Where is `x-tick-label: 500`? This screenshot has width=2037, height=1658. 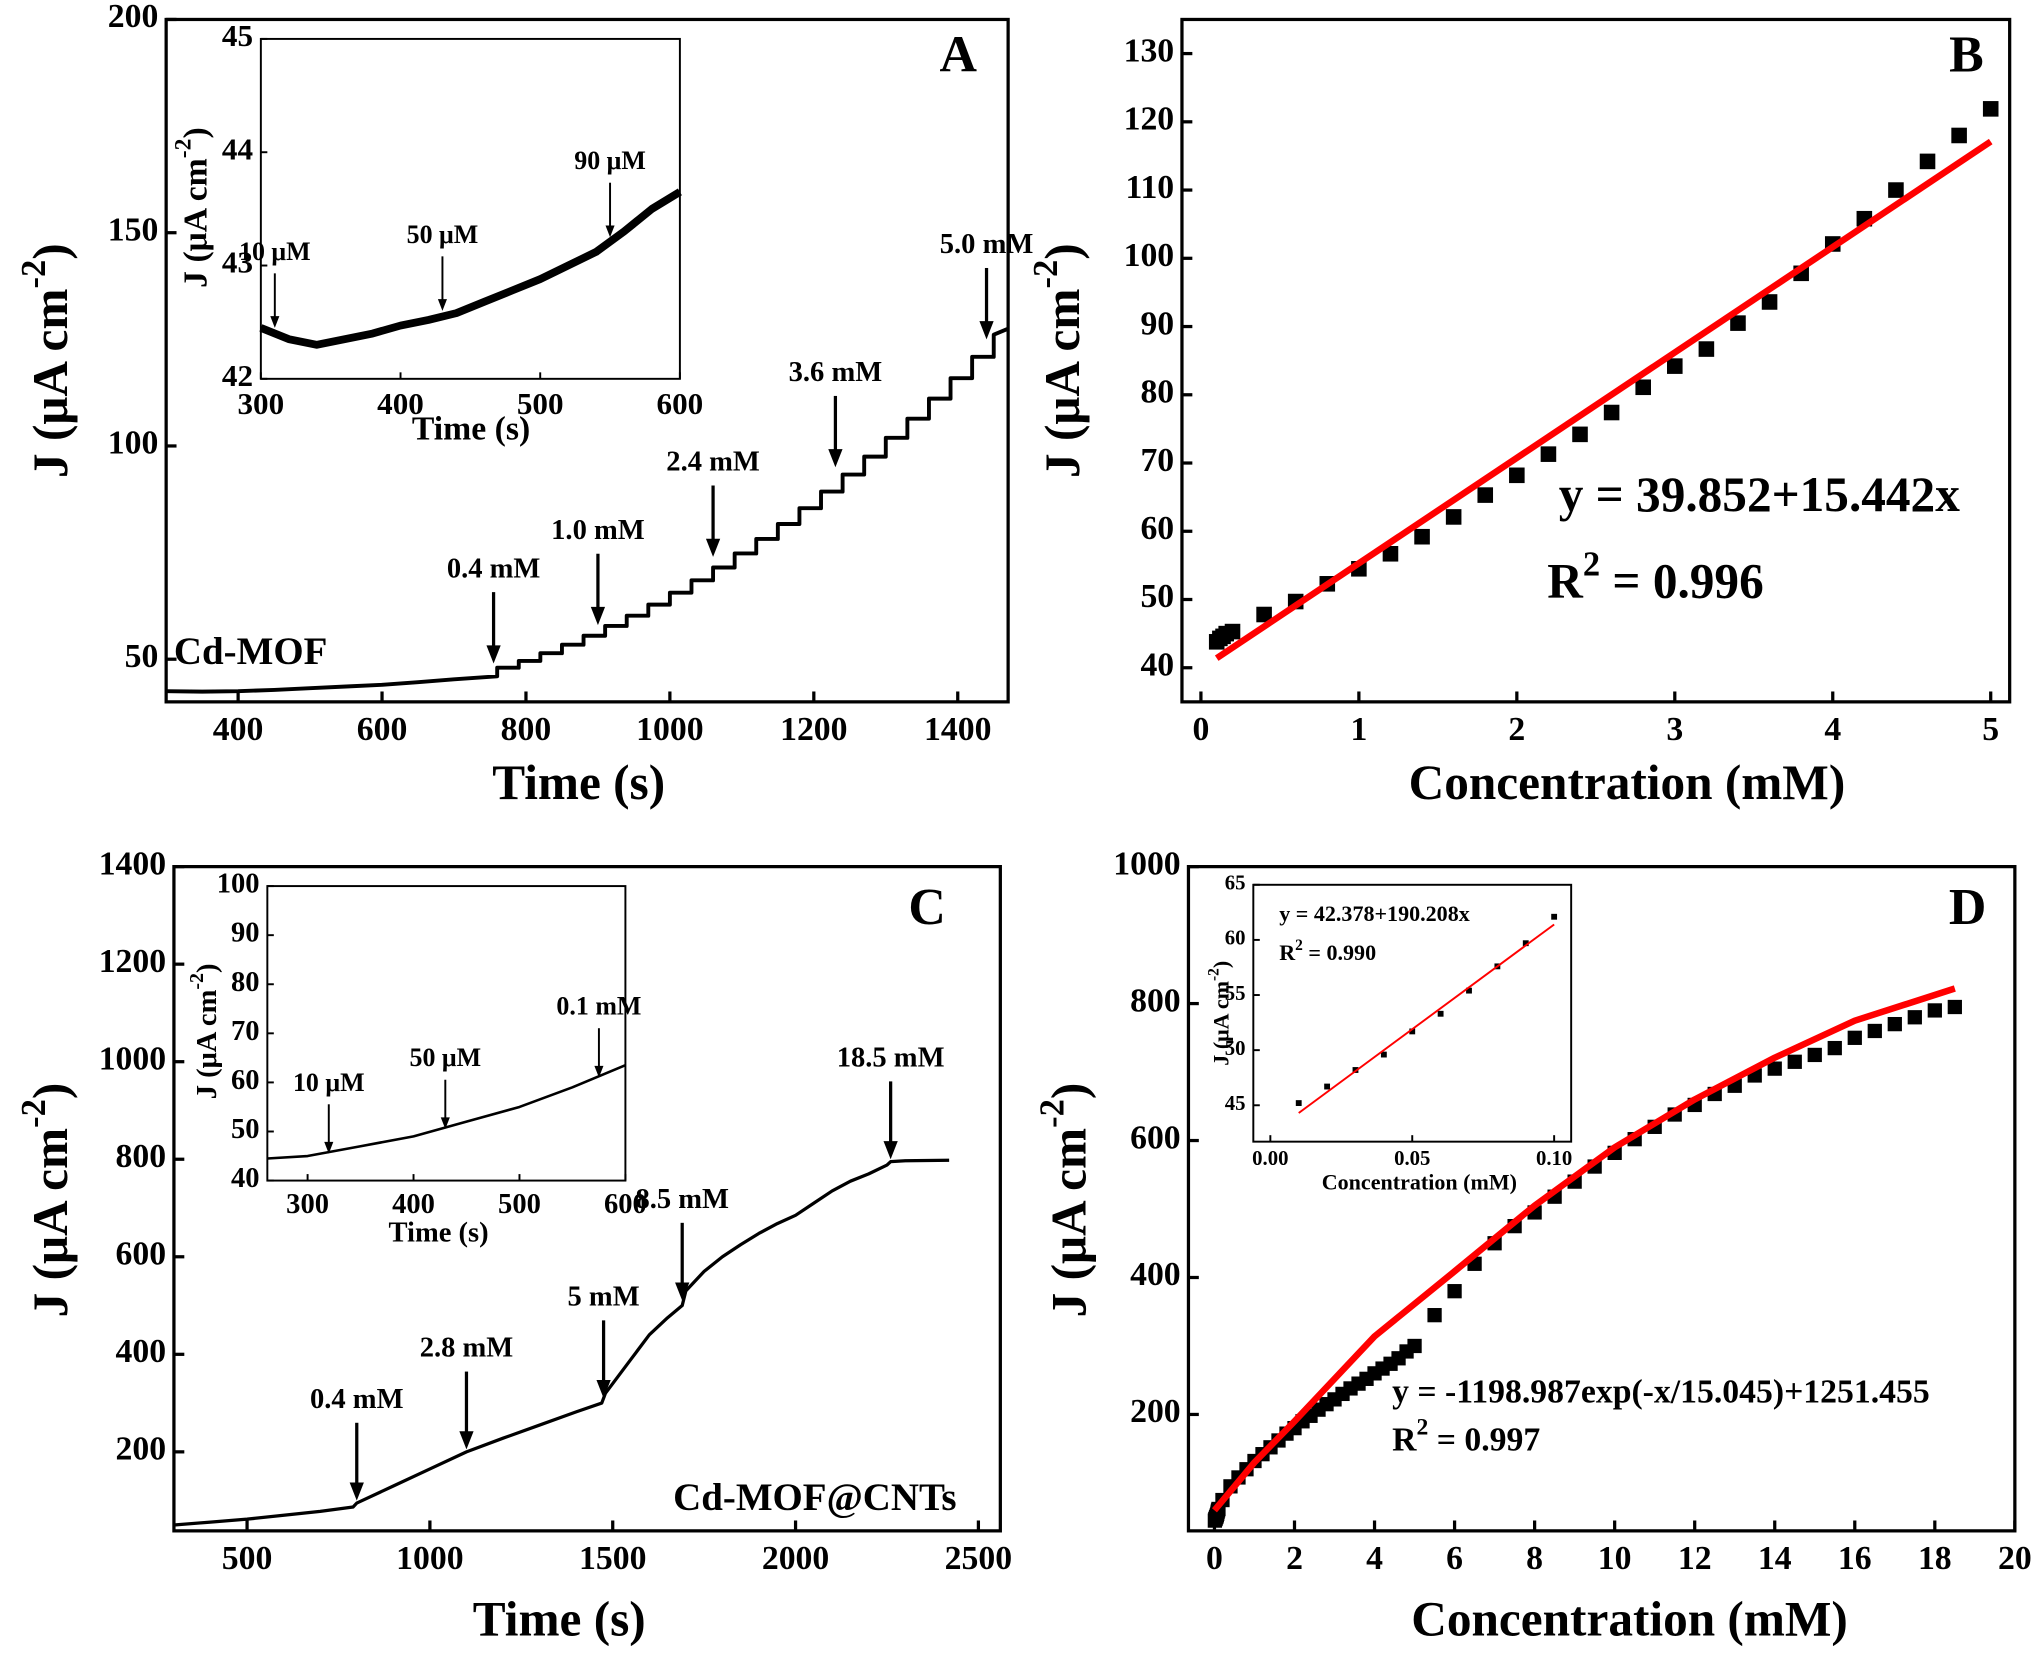
x-tick-label: 500 is located at coordinates (247, 1558).